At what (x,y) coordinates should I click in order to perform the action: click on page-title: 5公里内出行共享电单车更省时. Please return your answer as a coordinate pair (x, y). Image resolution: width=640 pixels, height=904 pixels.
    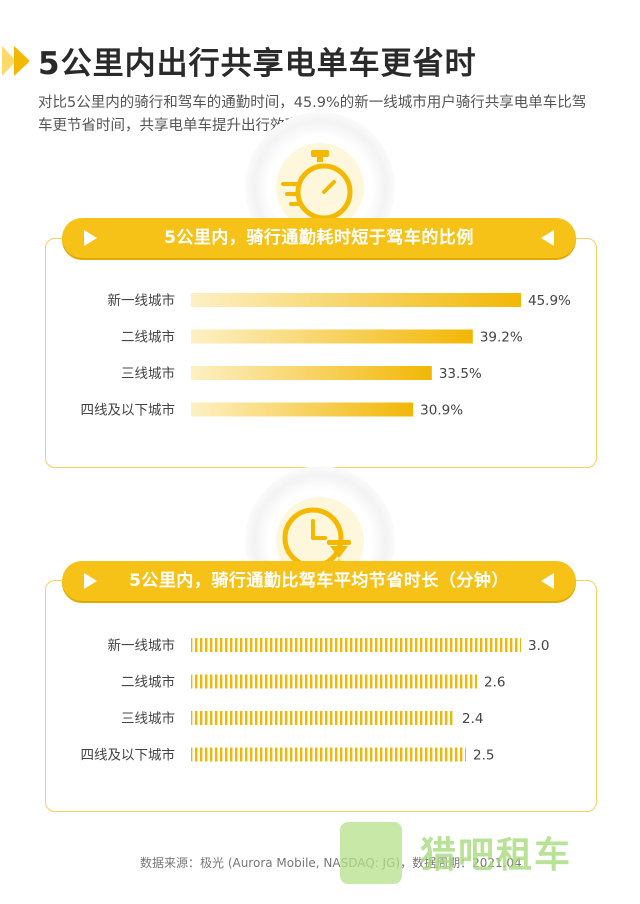
    Looking at the image, I should click on (257, 64).